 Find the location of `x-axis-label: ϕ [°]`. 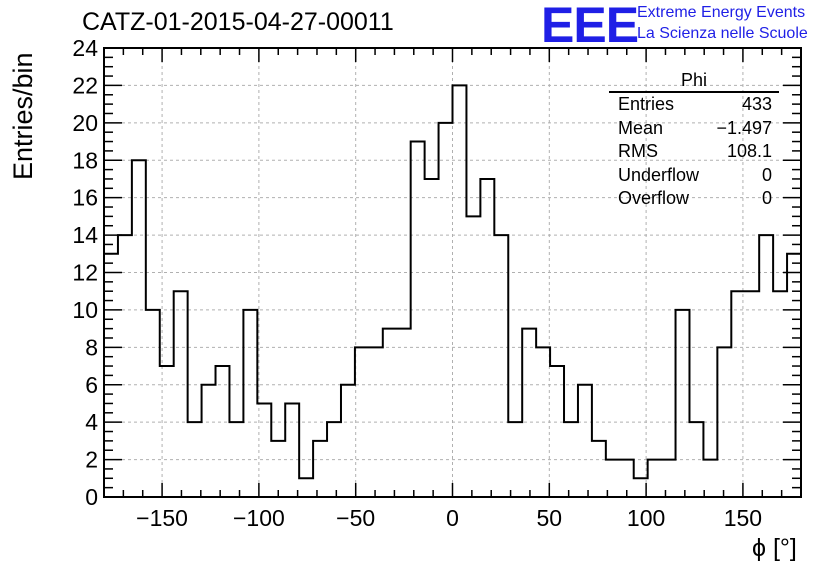

x-axis-label: ϕ [°] is located at coordinates (774, 548).